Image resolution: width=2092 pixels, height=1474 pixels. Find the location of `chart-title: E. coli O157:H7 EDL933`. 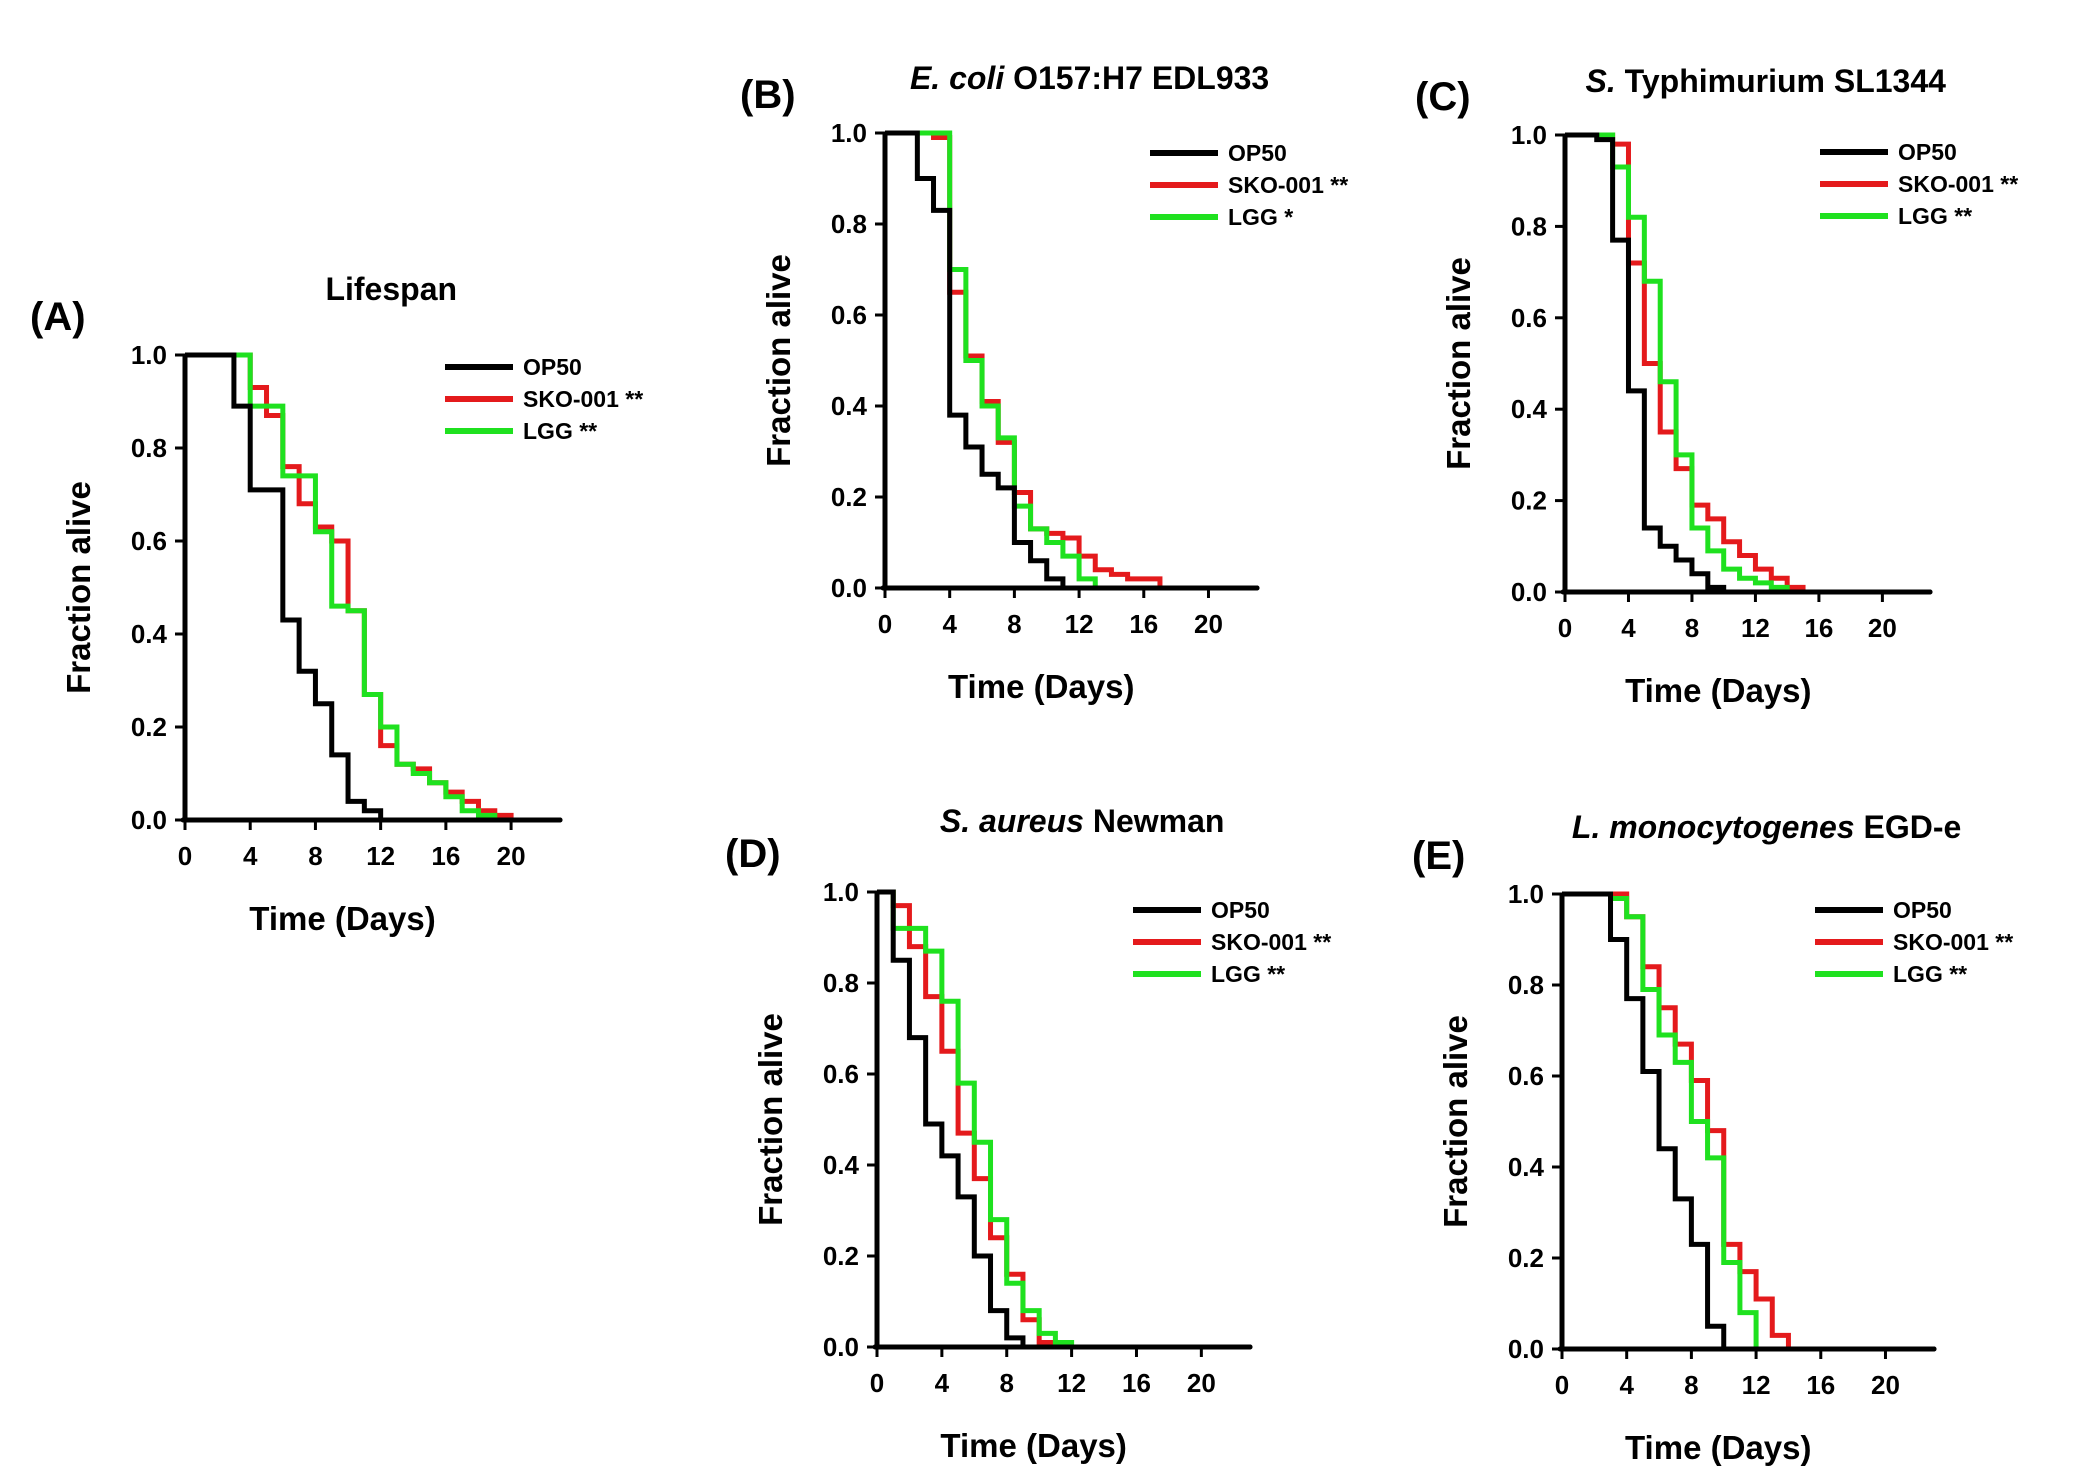

chart-title: E. coli O157:H7 EDL933 is located at coordinates (1089, 78).